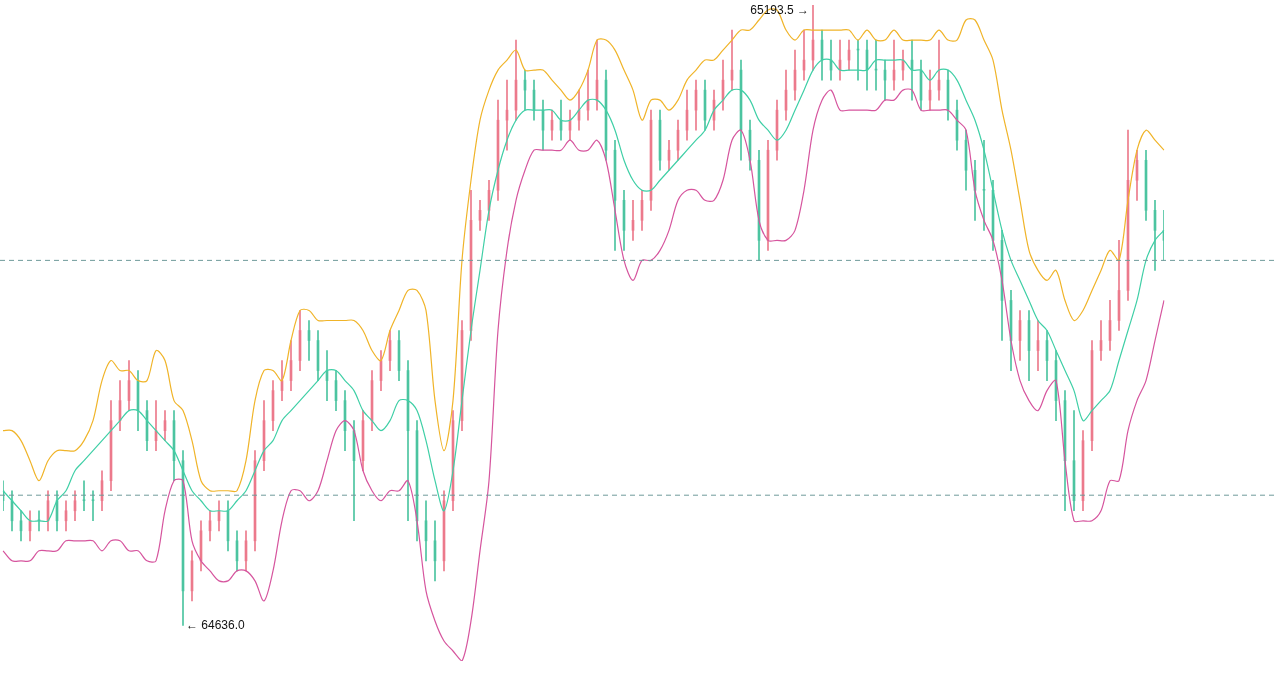 The height and width of the screenshot is (681, 1276). What do you see at coordinates (779, 10) in the screenshot?
I see `annotation: 65193.5 →` at bounding box center [779, 10].